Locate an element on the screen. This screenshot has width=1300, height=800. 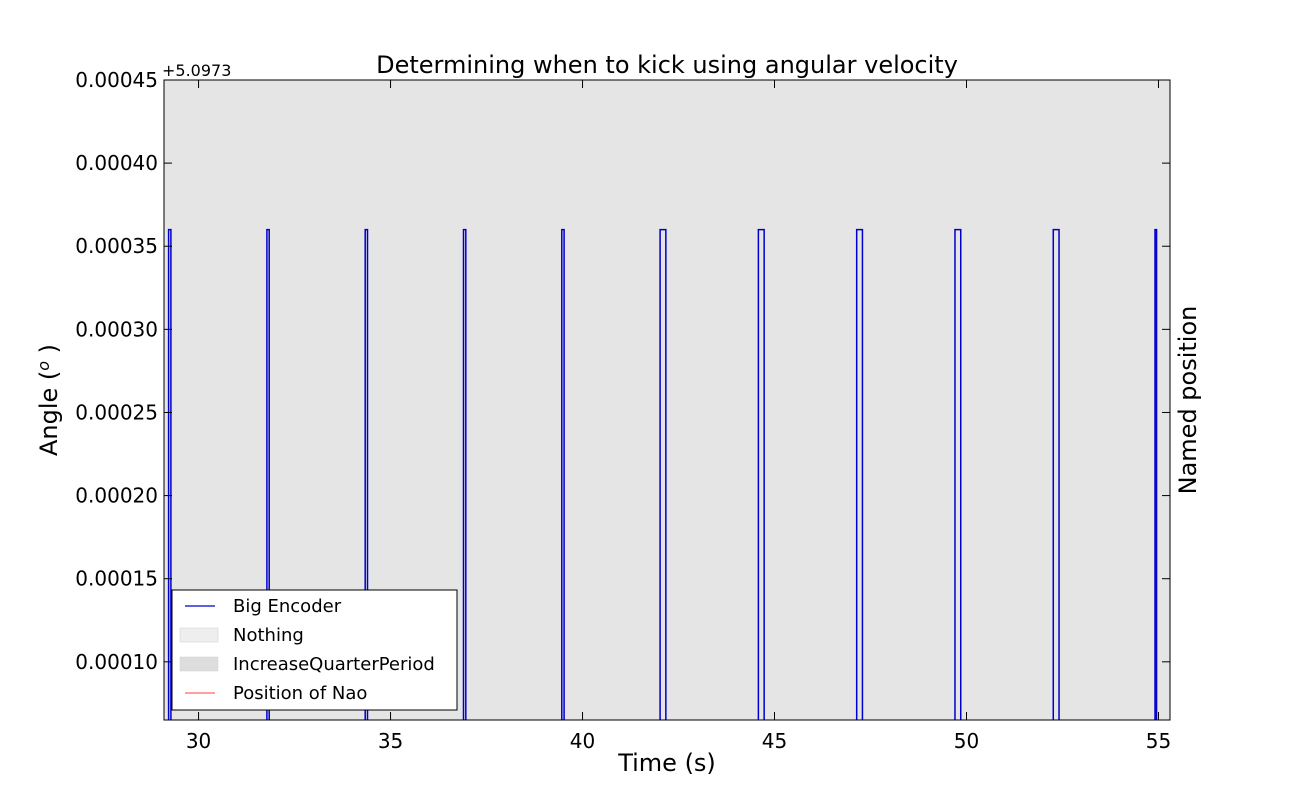
y-offset-label: +5.0973 is located at coordinates (196, 70).